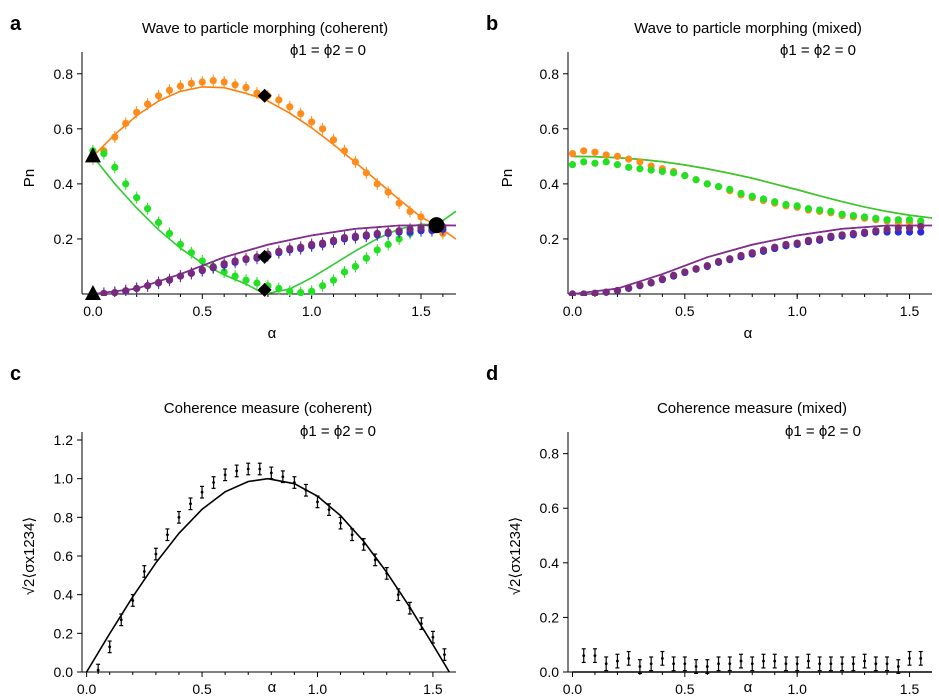  I want to click on panel-letter: a, so click(16, 24).